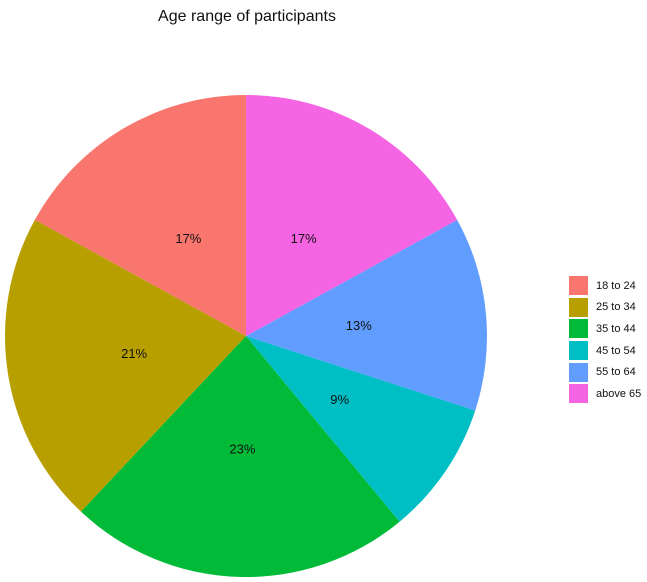 The height and width of the screenshot is (582, 647). Describe the element at coordinates (616, 372) in the screenshot. I see `legend-label: 55 to 64` at that location.